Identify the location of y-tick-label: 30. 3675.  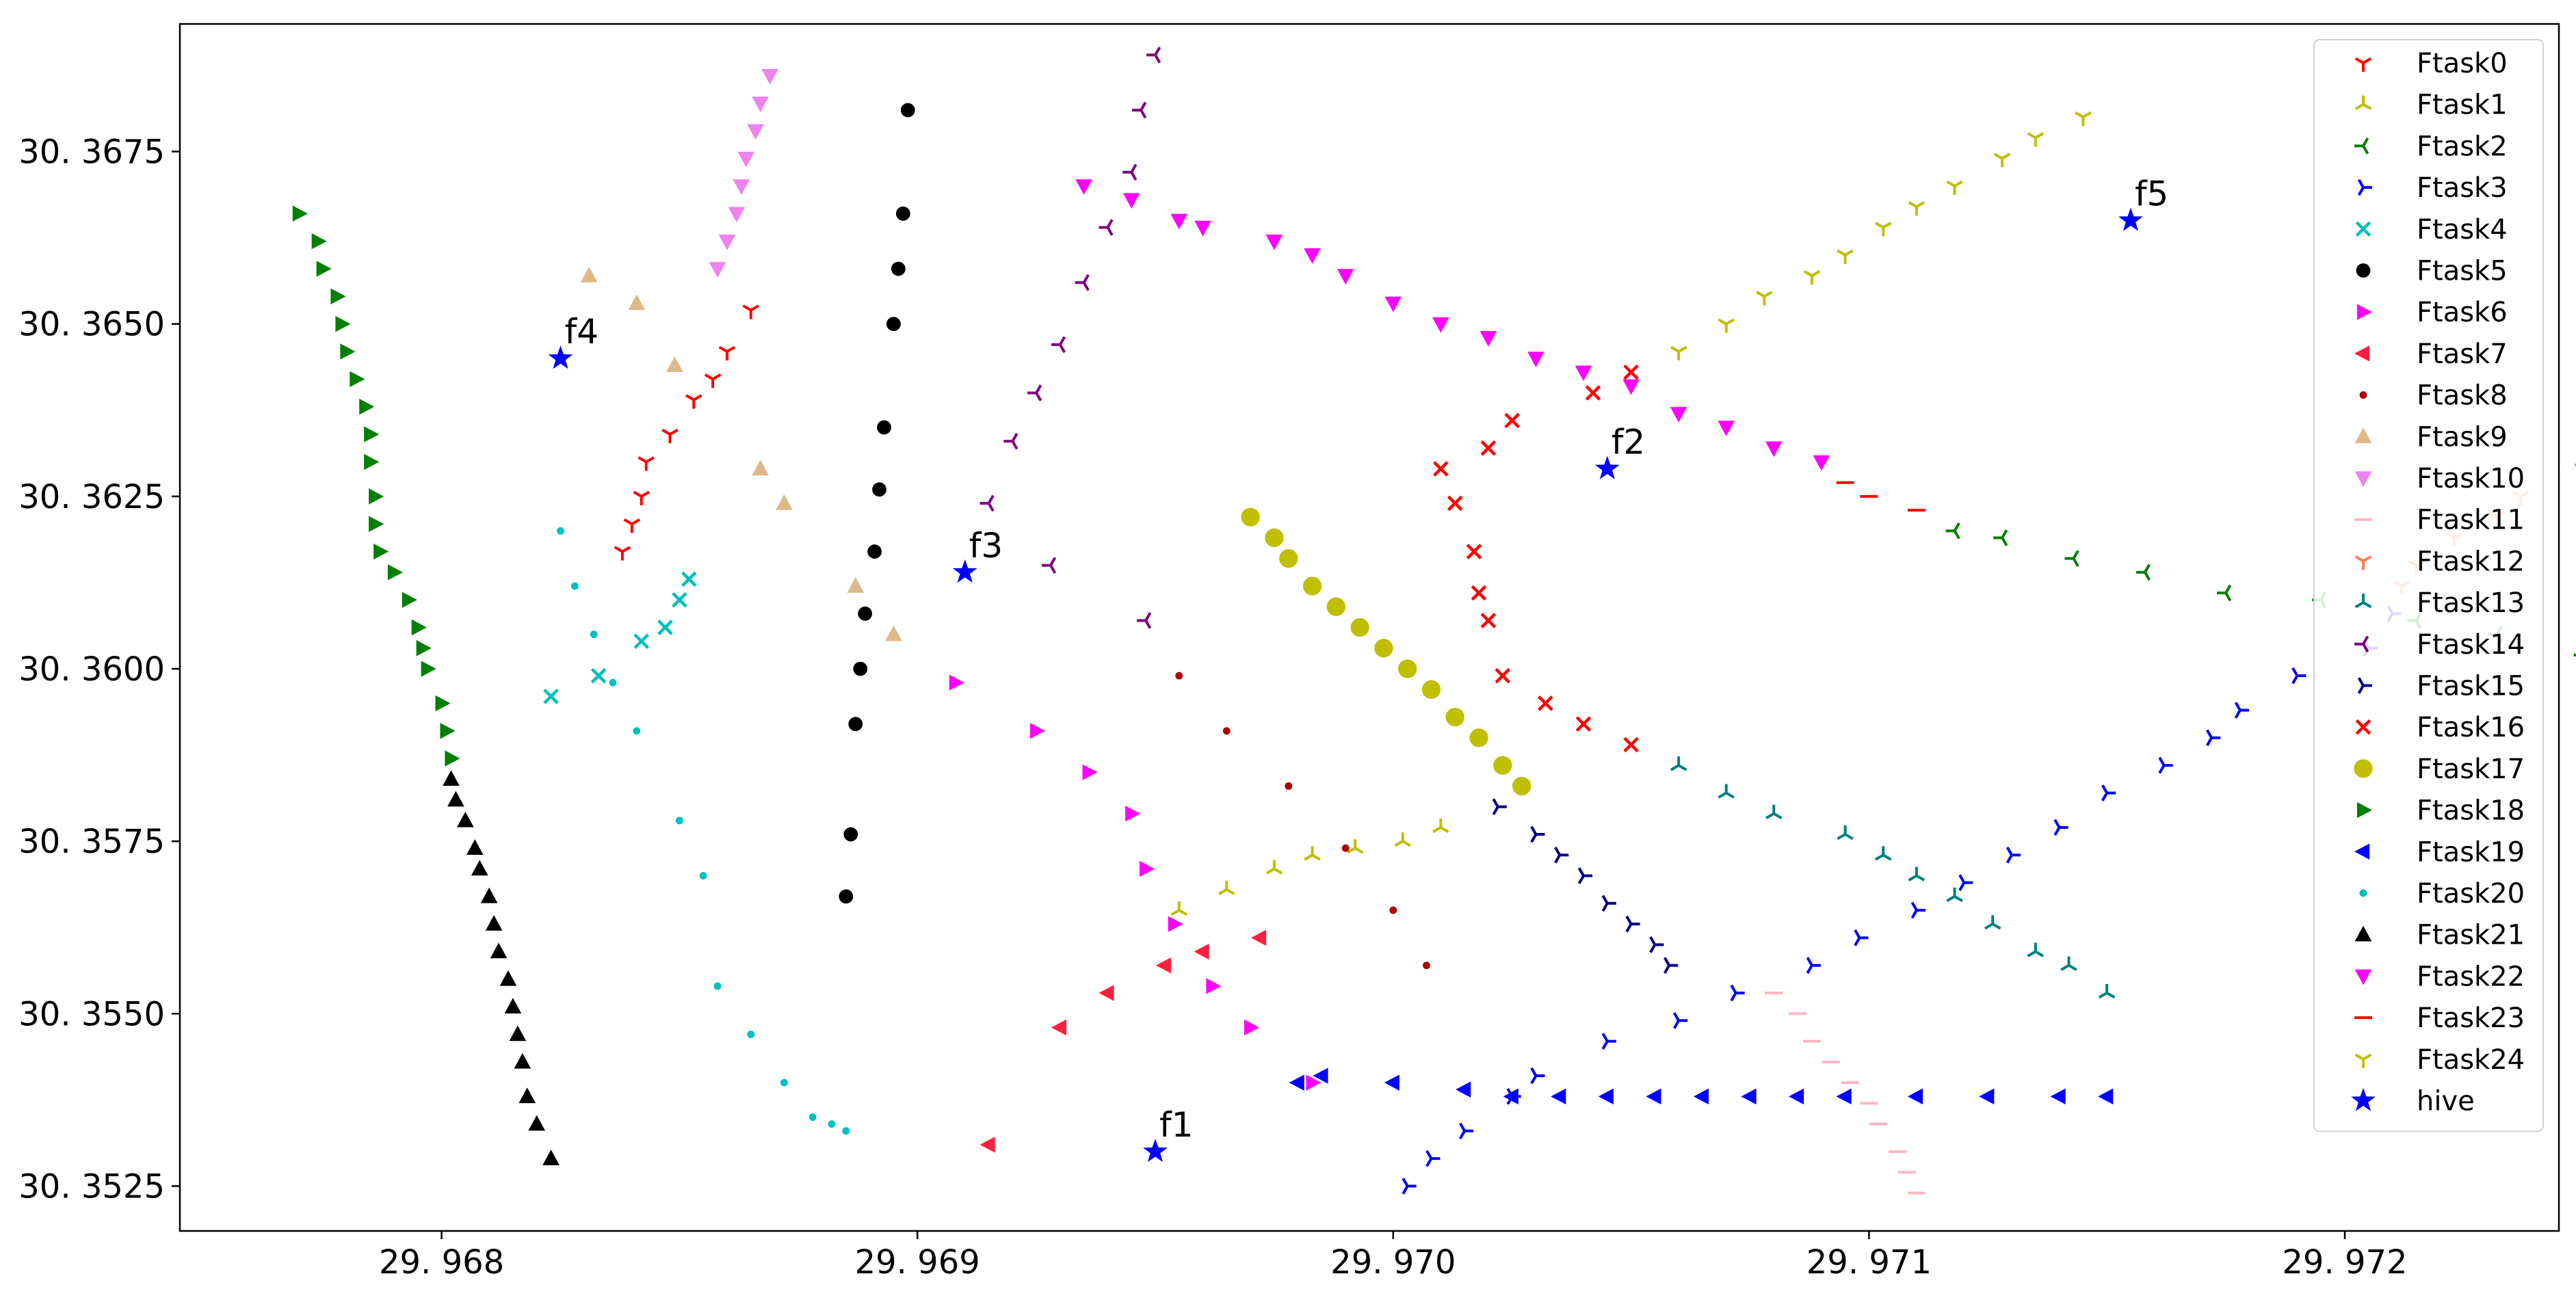
(91, 153).